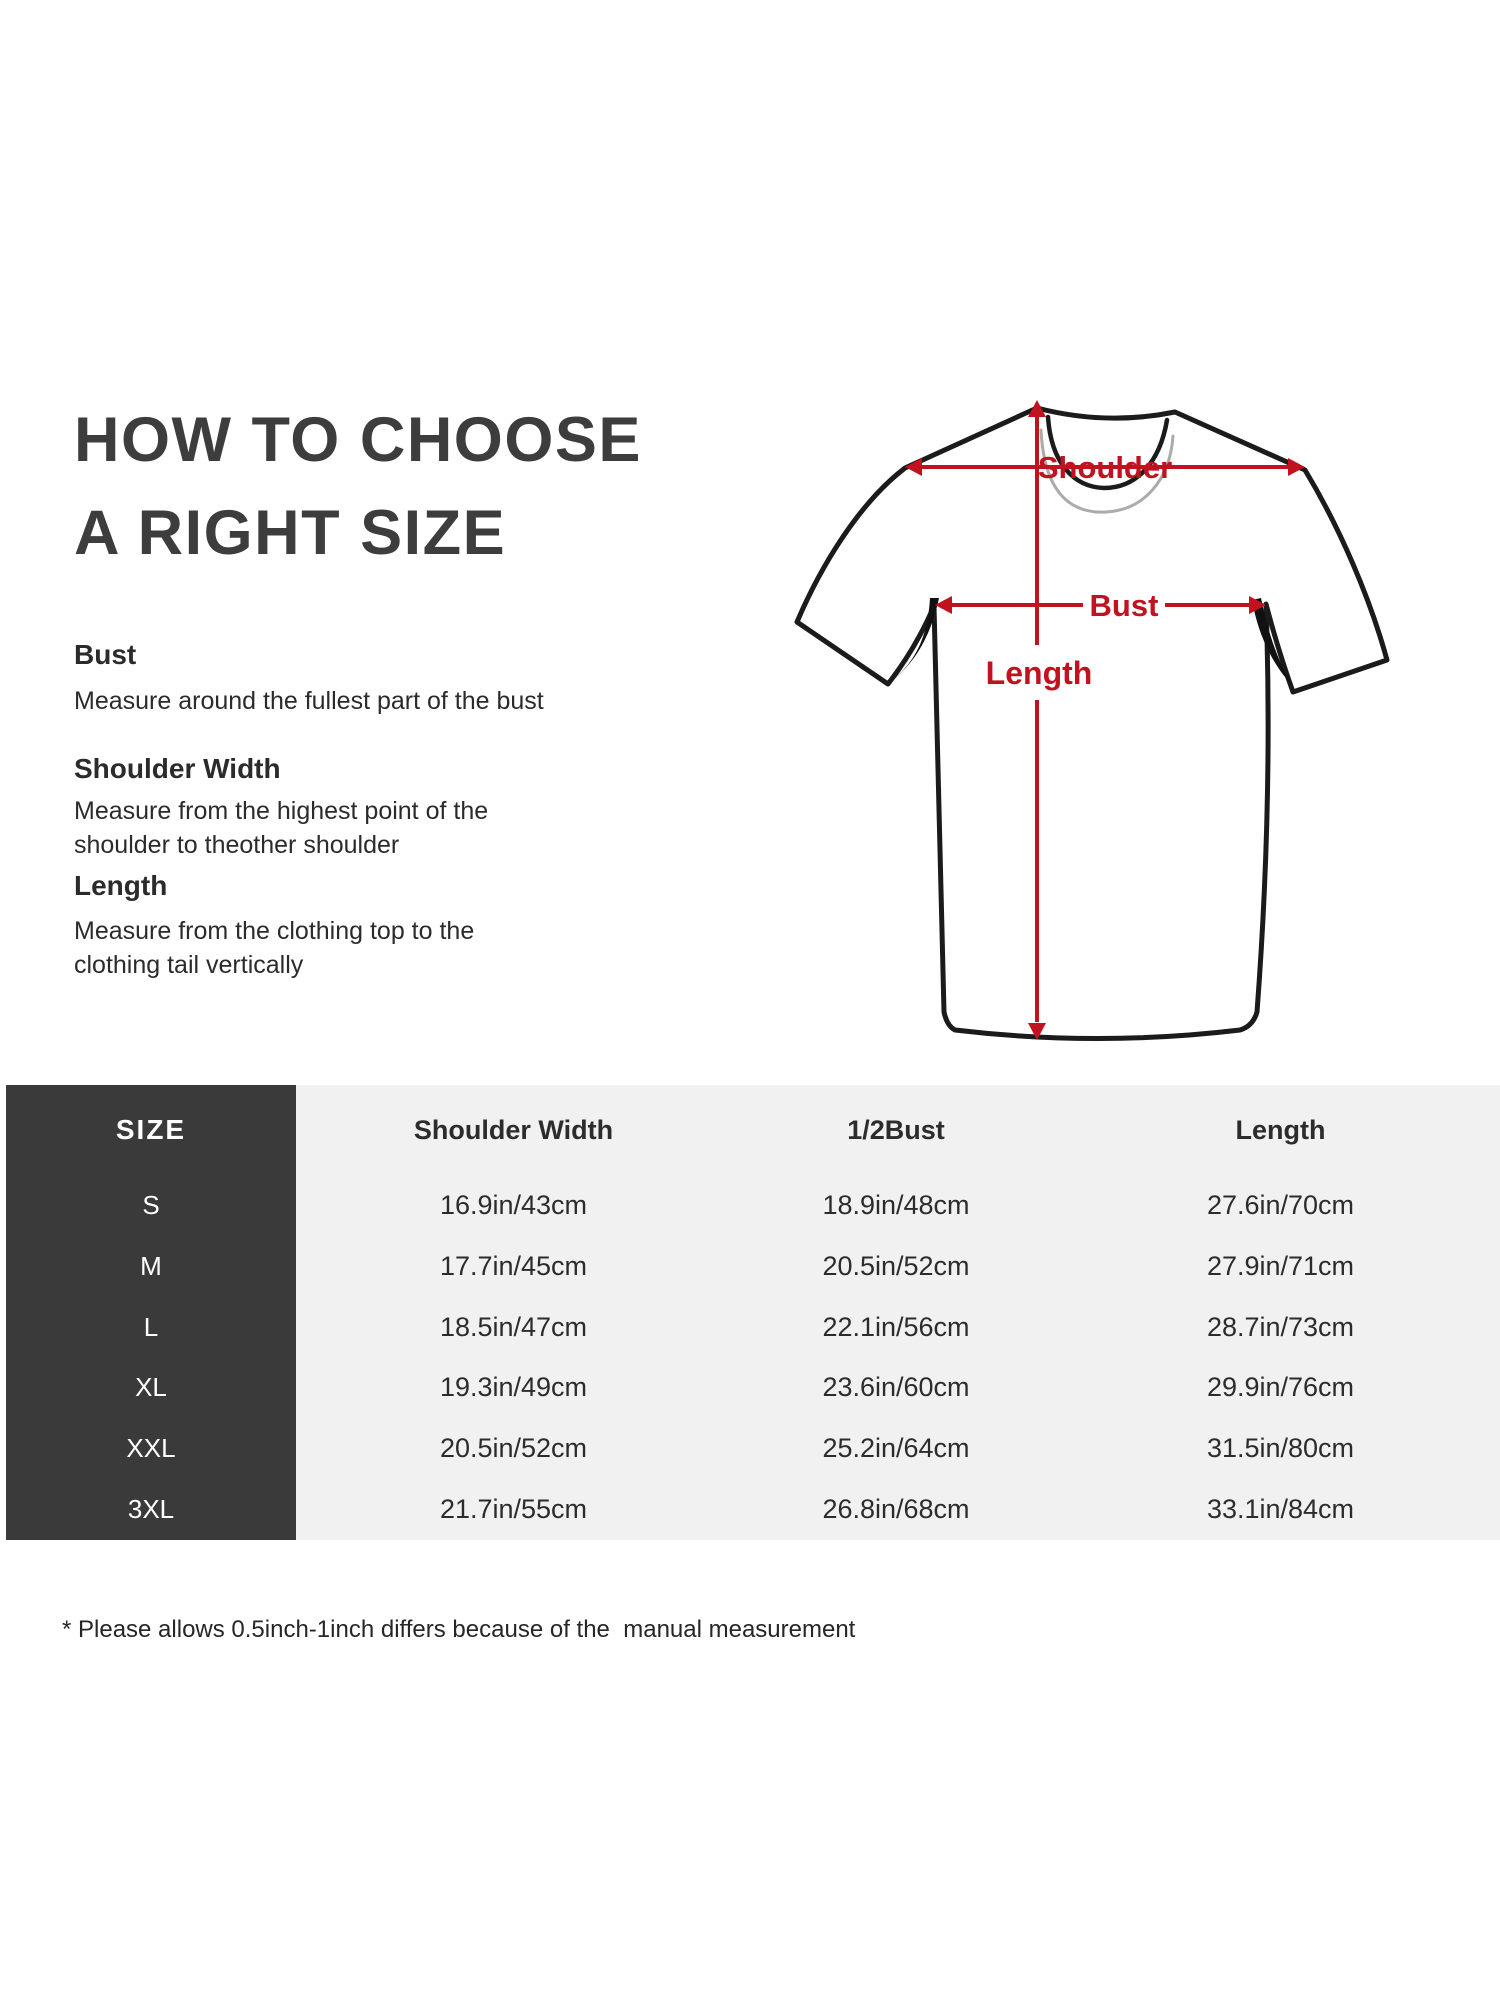  Describe the element at coordinates (151, 1265) in the screenshot. I see `size-label-m: M` at that location.